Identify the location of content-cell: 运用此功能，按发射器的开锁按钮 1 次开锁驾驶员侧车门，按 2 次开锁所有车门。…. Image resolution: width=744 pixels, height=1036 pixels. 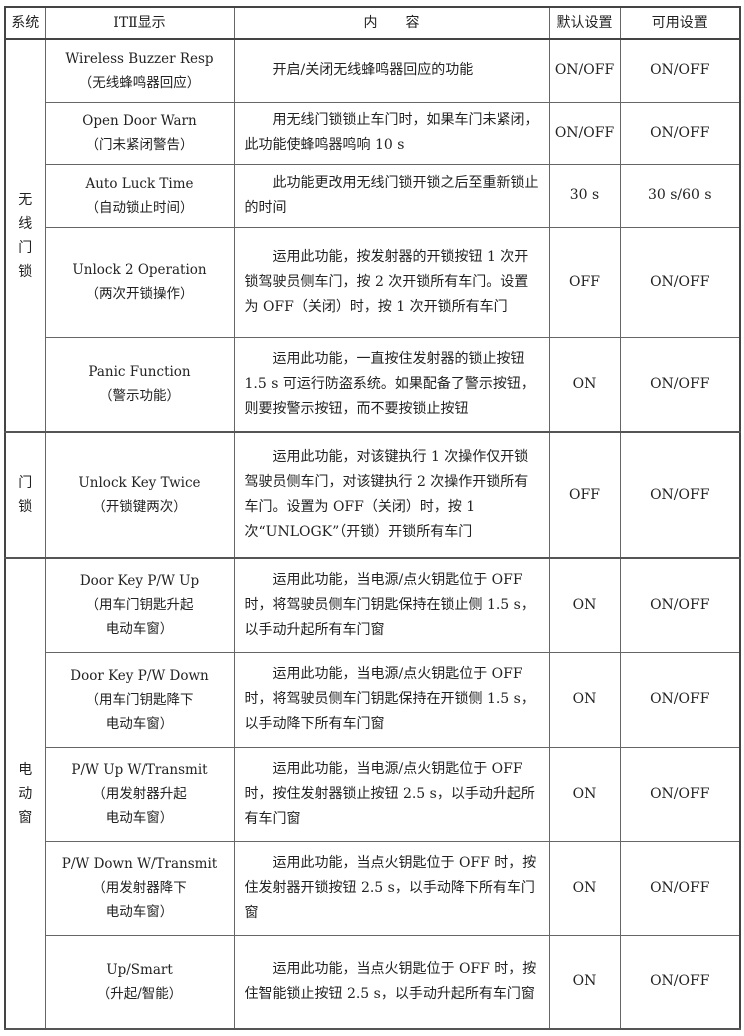
(391, 282).